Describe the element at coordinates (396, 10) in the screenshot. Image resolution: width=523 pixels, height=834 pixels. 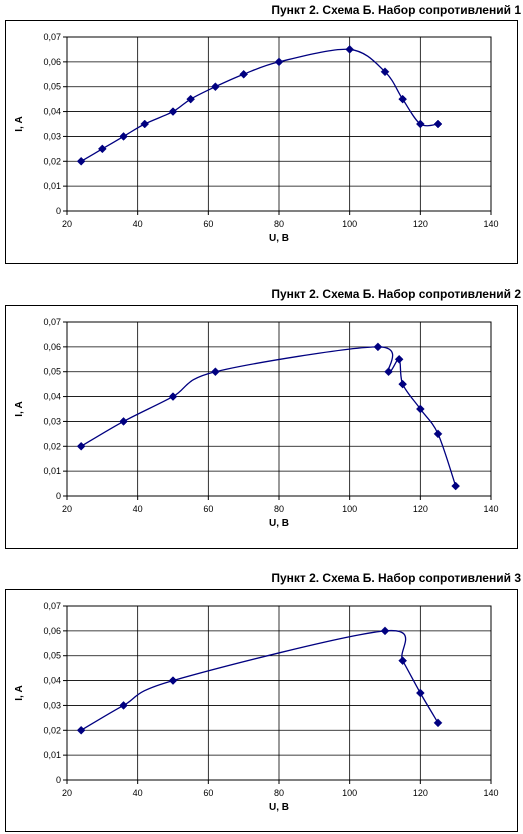
I see `chart-1-title: Пункт 2. Схема Б. Набор сопротивлений 1` at that location.